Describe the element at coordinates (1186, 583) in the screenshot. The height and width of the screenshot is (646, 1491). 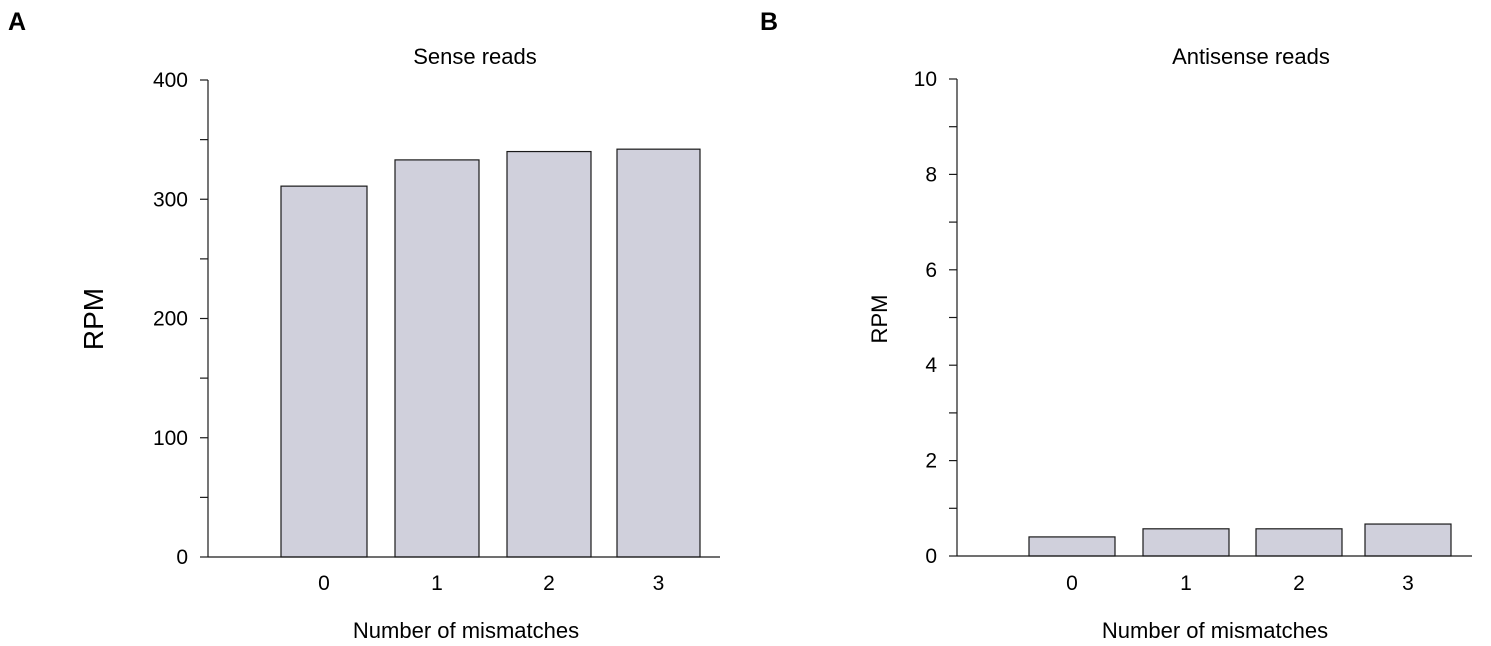
I see `chart-b-x-tick-label: 1` at that location.